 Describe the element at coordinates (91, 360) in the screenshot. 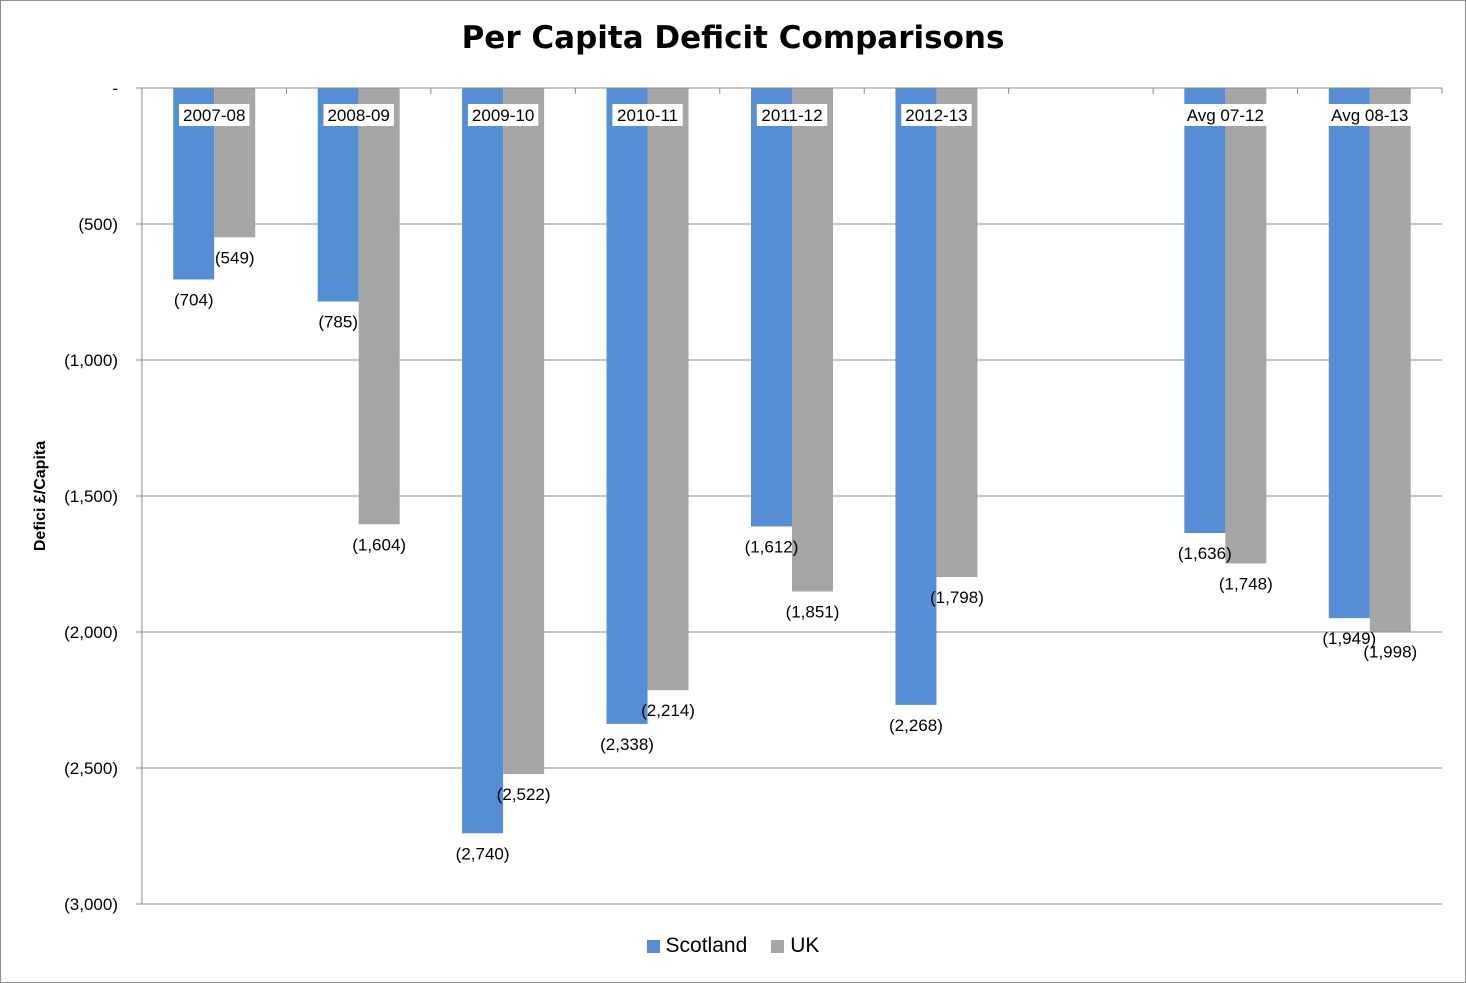

I see `y-tick-label: (1,000)` at that location.